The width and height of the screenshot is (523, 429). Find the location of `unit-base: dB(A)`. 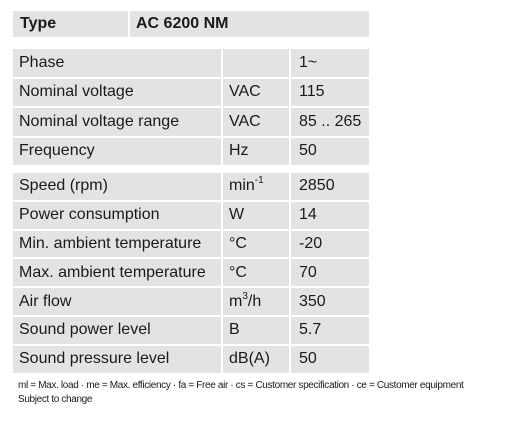

unit-base: dB(A) is located at coordinates (249, 359).